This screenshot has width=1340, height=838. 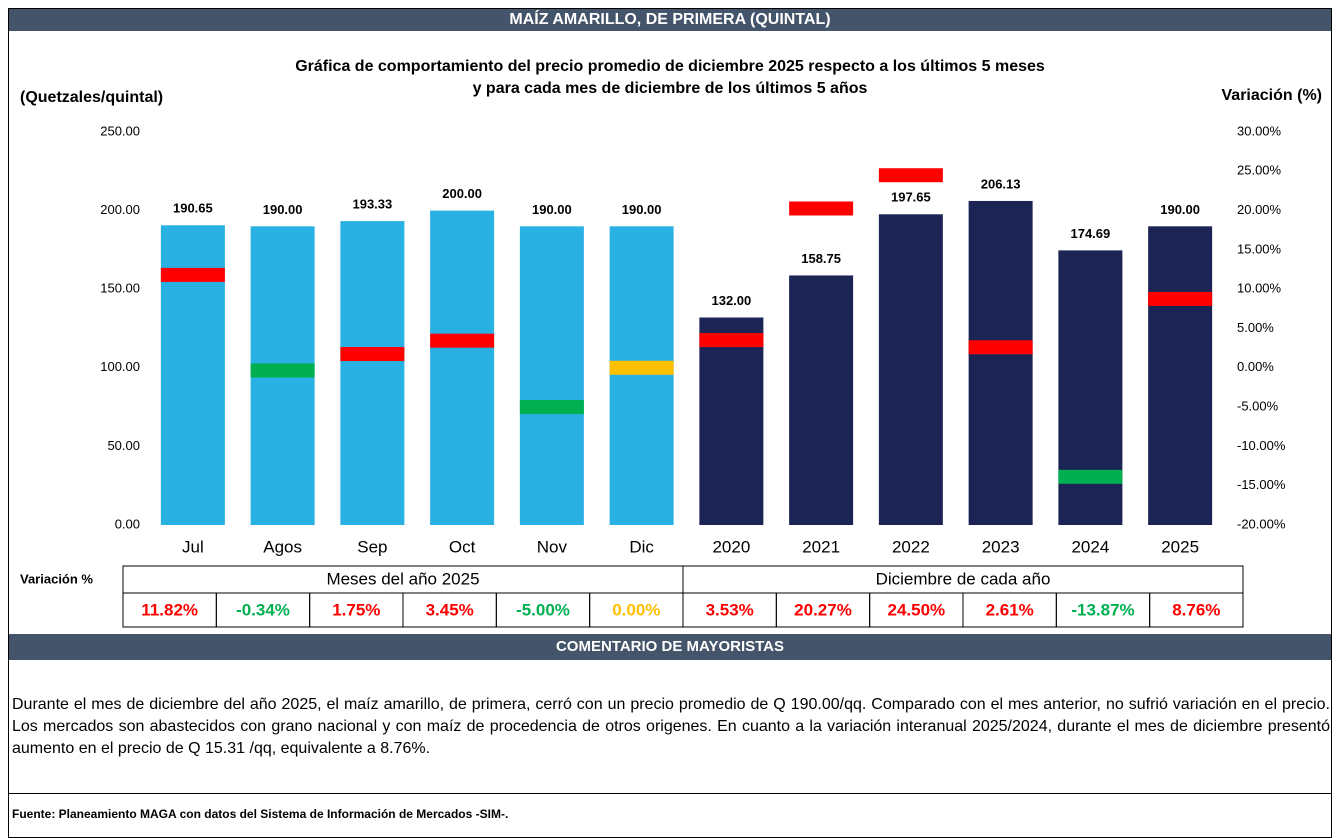 What do you see at coordinates (1001, 546) in the screenshot?
I see `x-tick-label: 2023` at bounding box center [1001, 546].